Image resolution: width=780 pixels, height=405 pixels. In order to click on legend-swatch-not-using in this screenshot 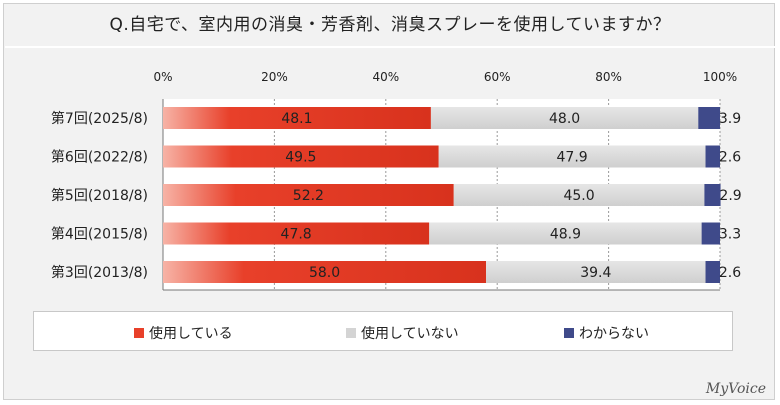, I will do `click(351, 333)`.